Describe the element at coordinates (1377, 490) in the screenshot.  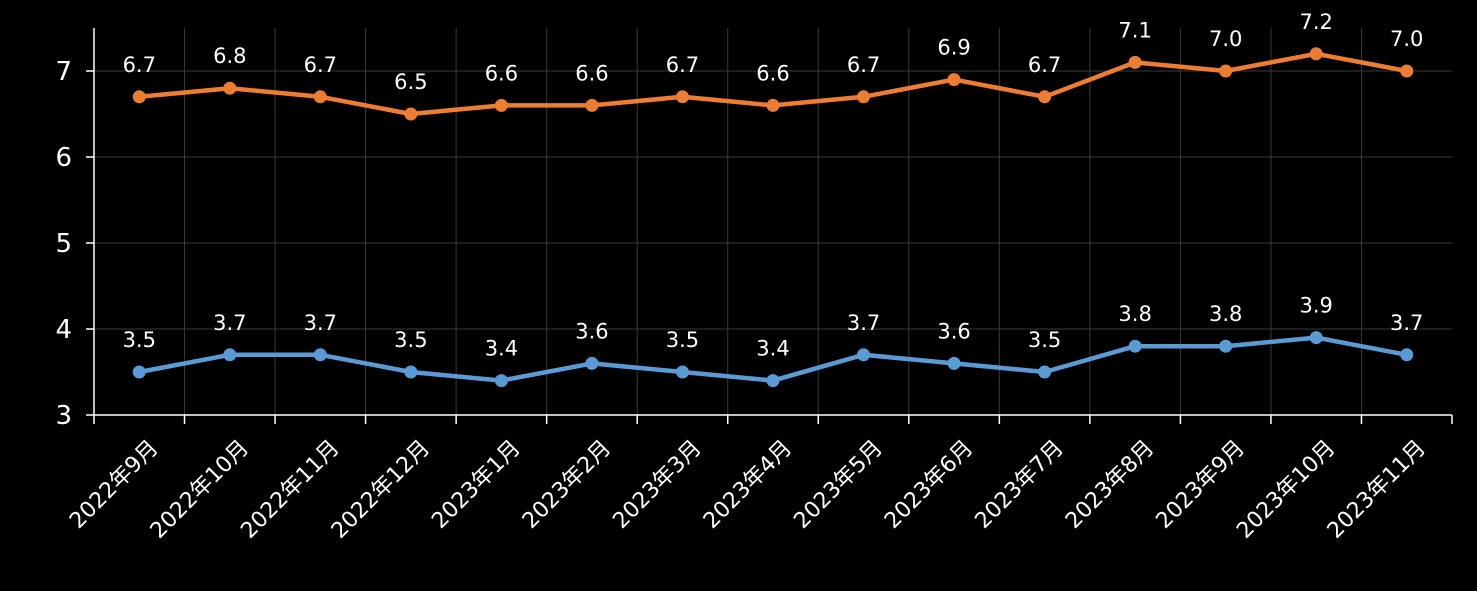
I see `x-tick-label: 2023年11月` at that location.